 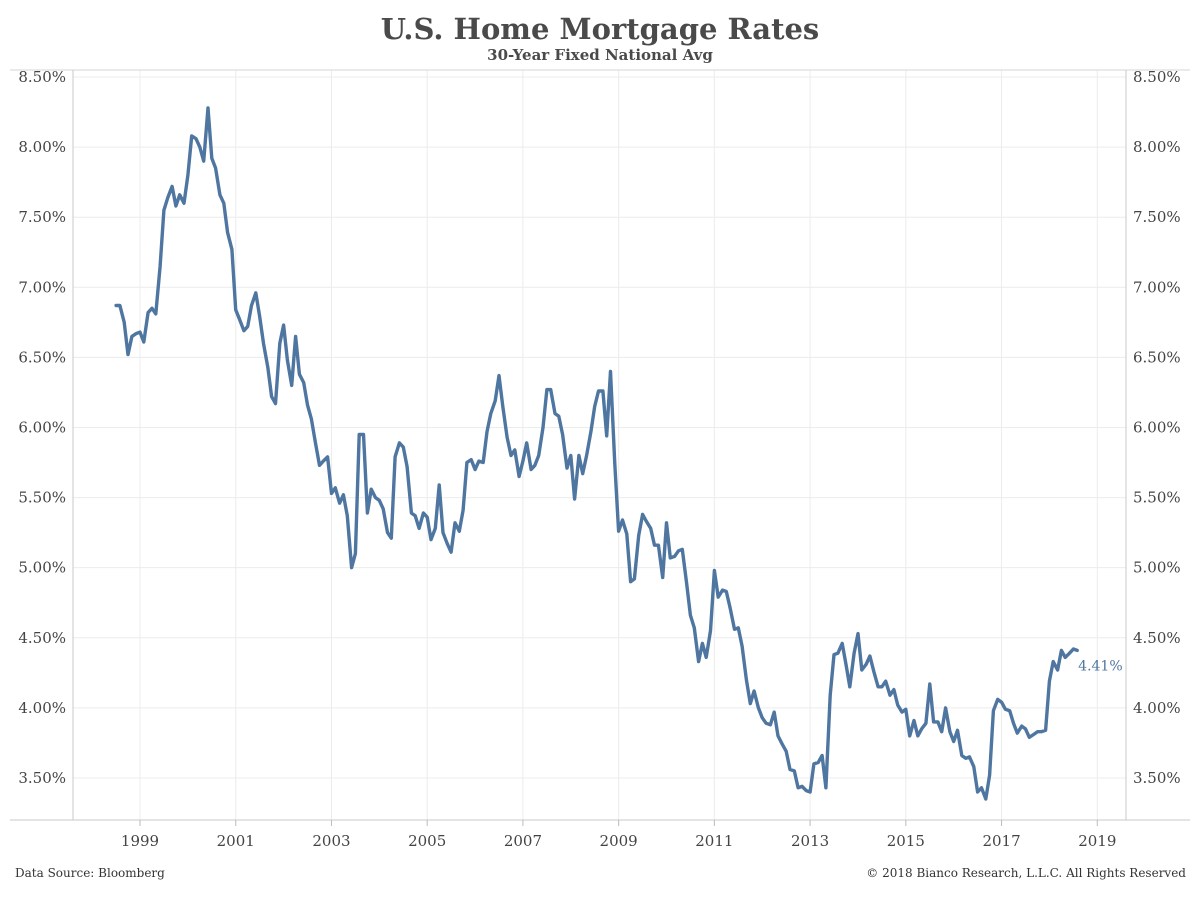 What do you see at coordinates (1157, 287) in the screenshot?
I see `y-tick-right: 7.00%` at bounding box center [1157, 287].